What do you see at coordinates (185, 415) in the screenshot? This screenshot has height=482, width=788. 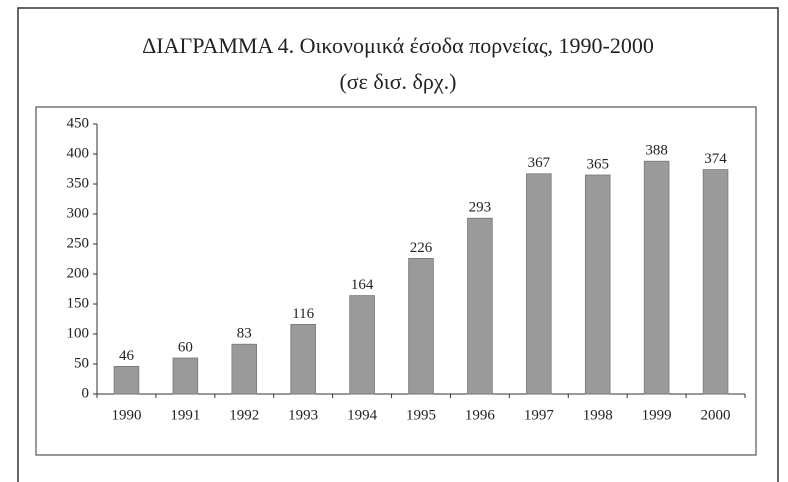 I see `x-tick-label: 1991` at bounding box center [185, 415].